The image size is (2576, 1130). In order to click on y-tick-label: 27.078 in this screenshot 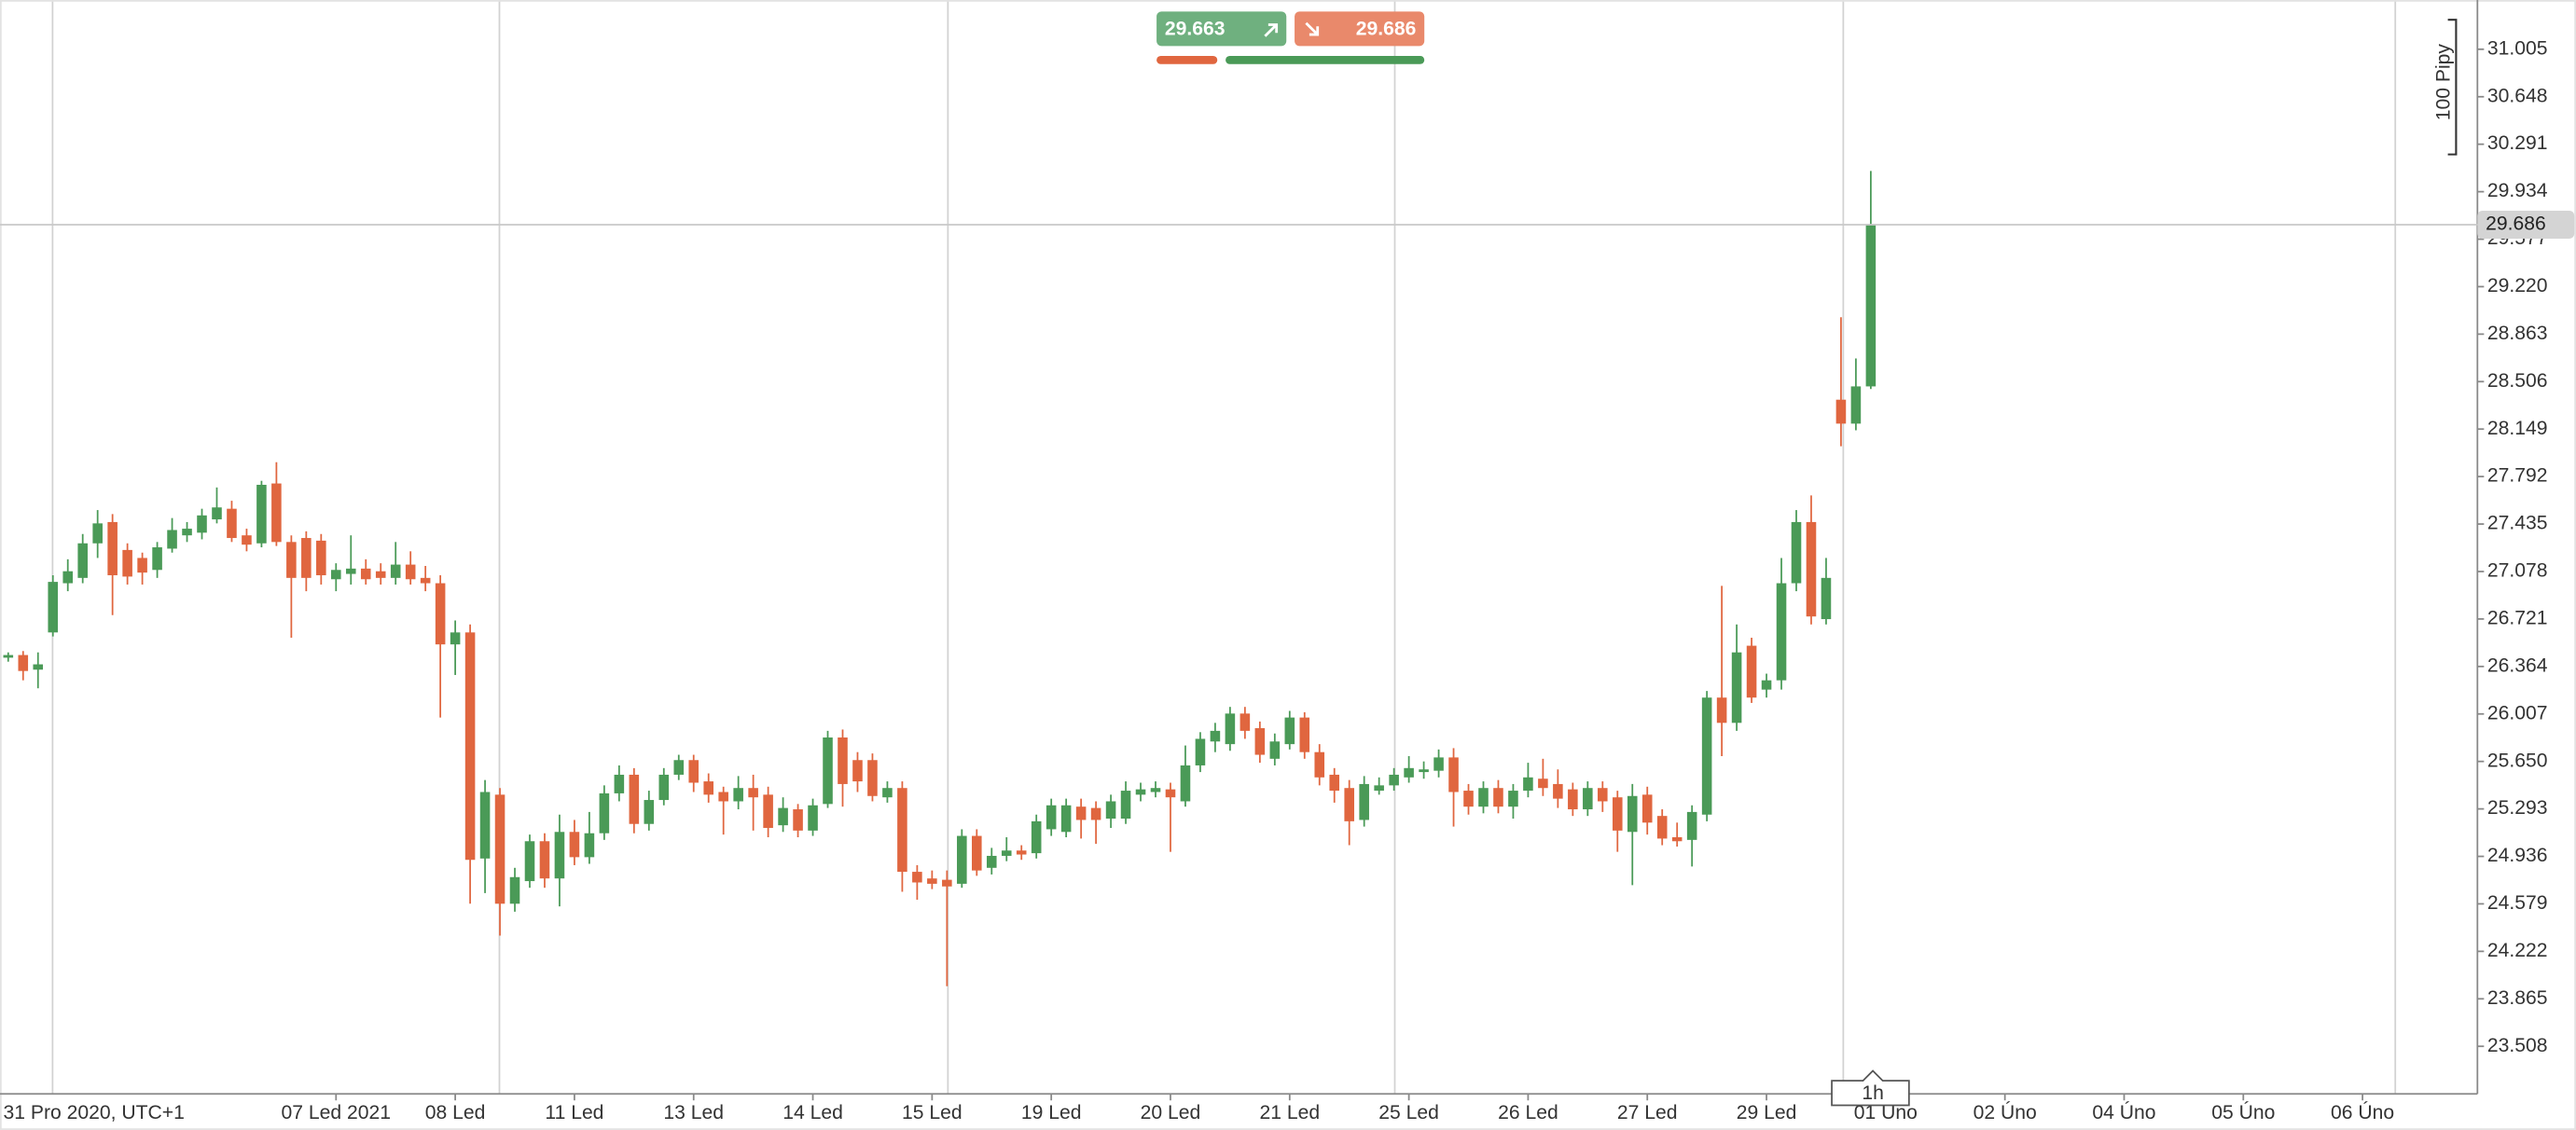, I will do `click(2517, 571)`.